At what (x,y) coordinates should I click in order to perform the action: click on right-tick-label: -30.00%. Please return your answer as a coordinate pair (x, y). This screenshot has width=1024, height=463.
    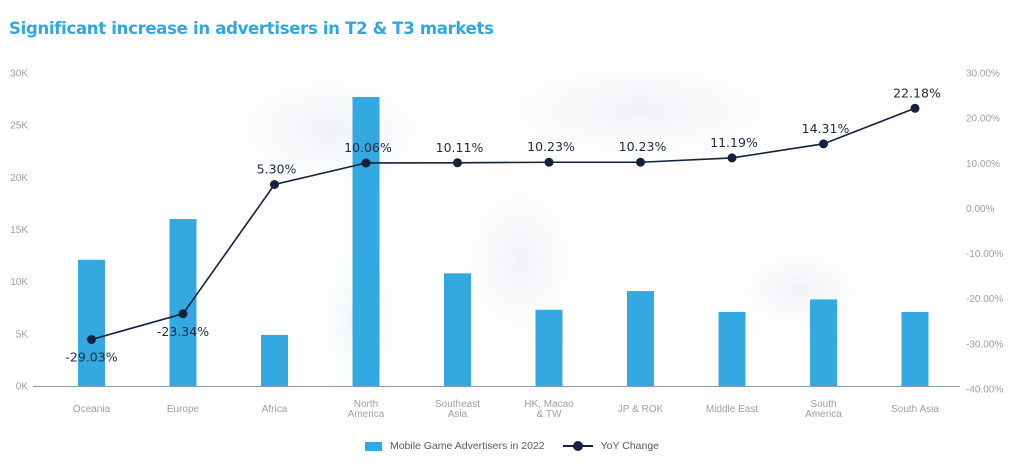
    Looking at the image, I should click on (984, 344).